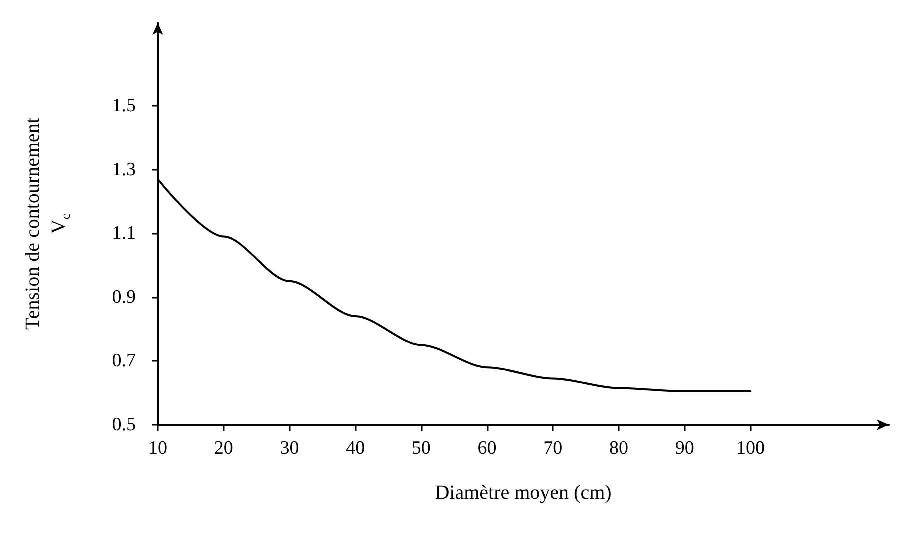  What do you see at coordinates (750, 448) in the screenshot?
I see `x-tick-label: 100` at bounding box center [750, 448].